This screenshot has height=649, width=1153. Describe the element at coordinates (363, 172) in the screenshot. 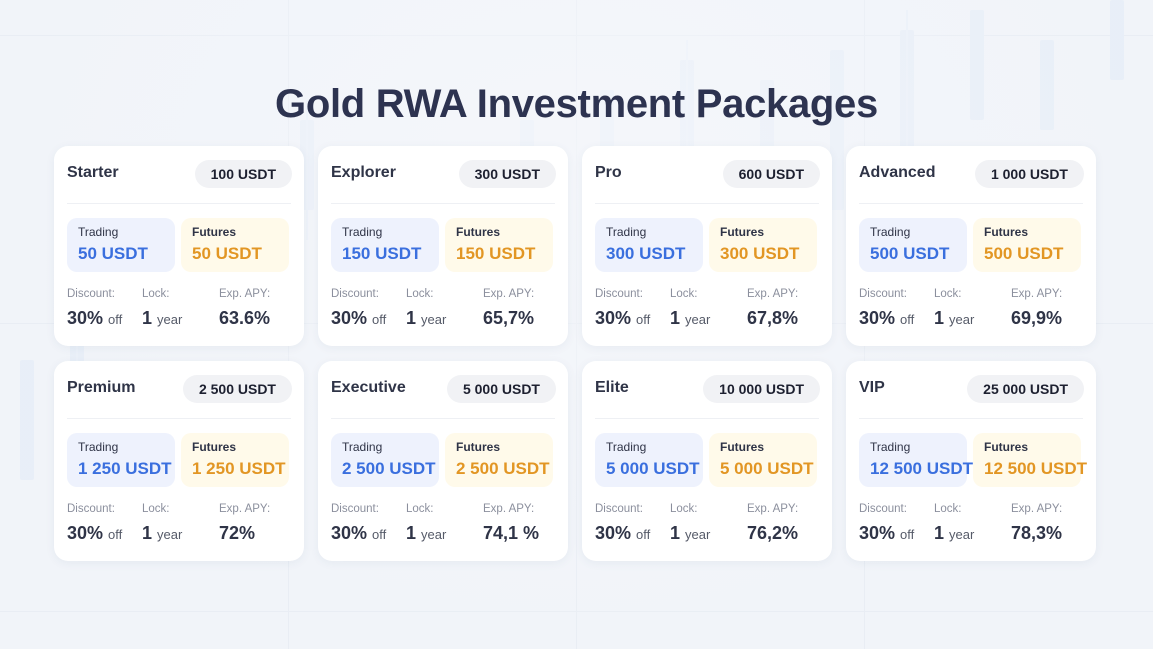

I see `package-name: Explorer` at that location.